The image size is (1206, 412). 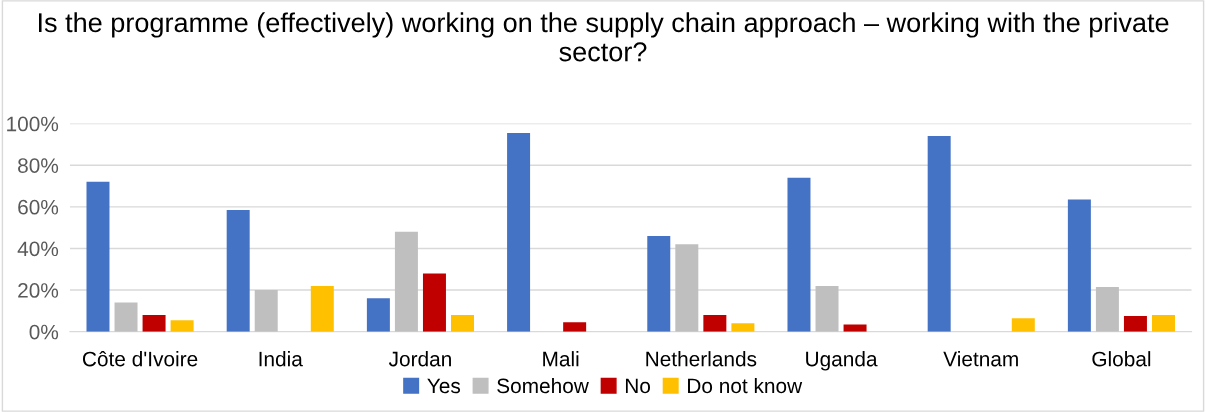 What do you see at coordinates (842, 361) in the screenshot?
I see `x-tick-label: Uganda` at bounding box center [842, 361].